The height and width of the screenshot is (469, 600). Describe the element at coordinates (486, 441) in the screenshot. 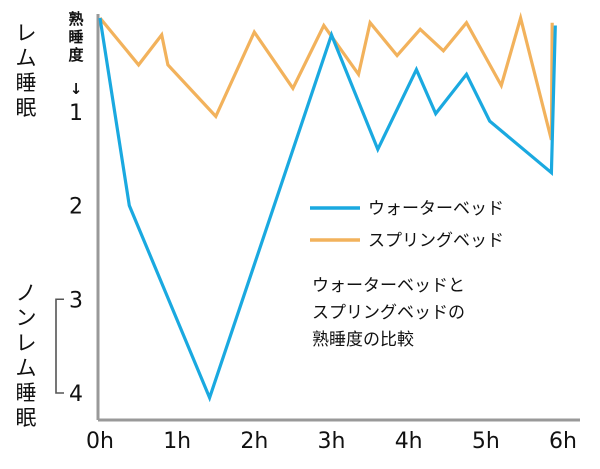

I see `x-tick-label: 5h` at that location.